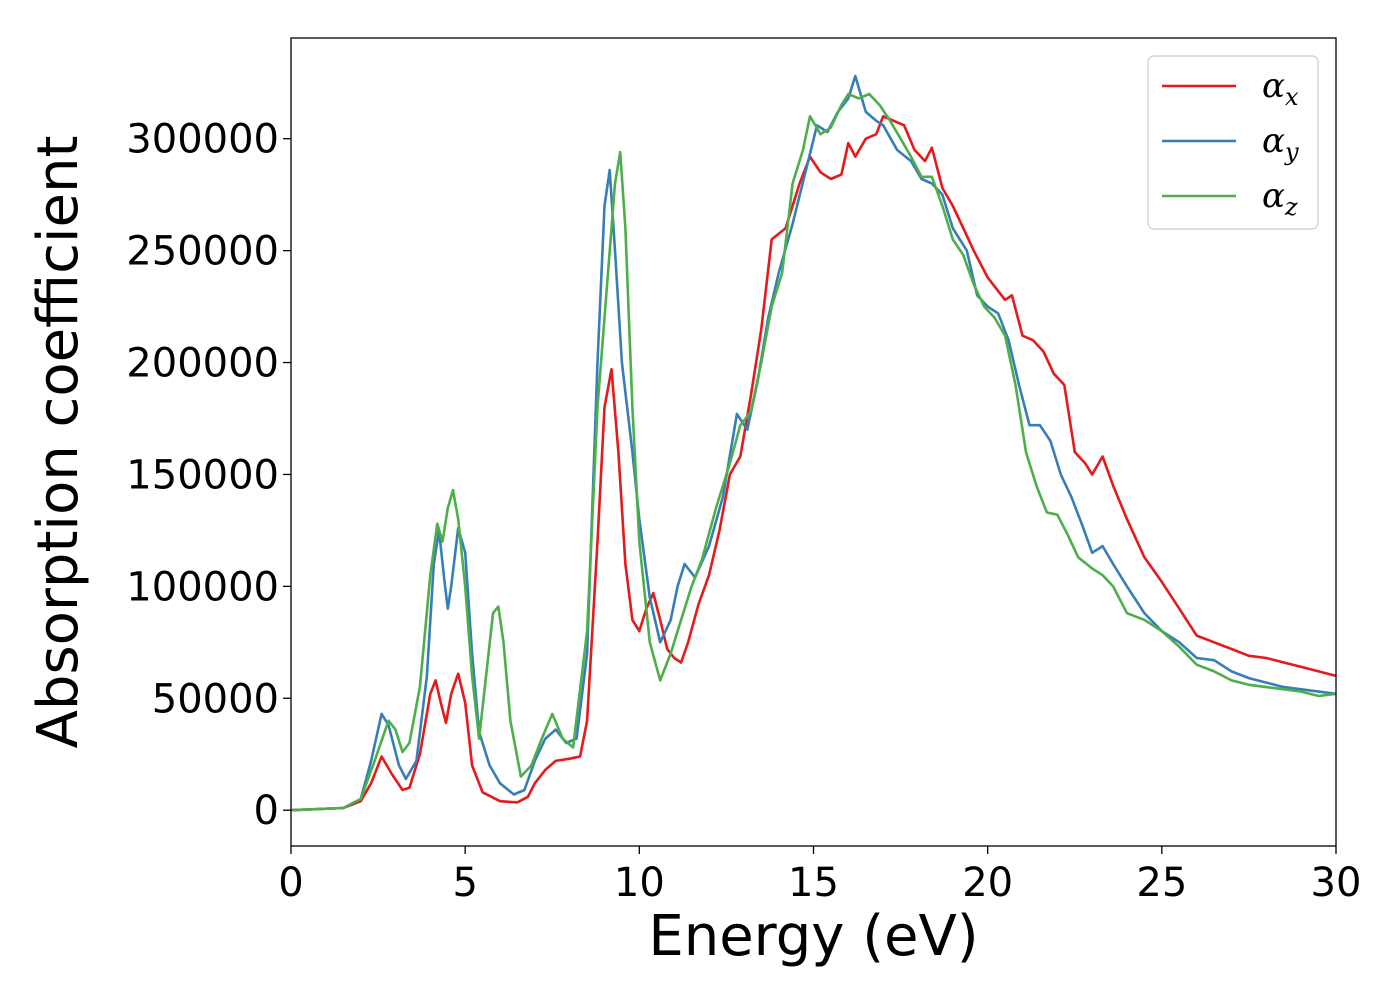 This screenshot has width=1400, height=1000. Describe the element at coordinates (202, 475) in the screenshot. I see `y-tick-label: 150000` at that location.